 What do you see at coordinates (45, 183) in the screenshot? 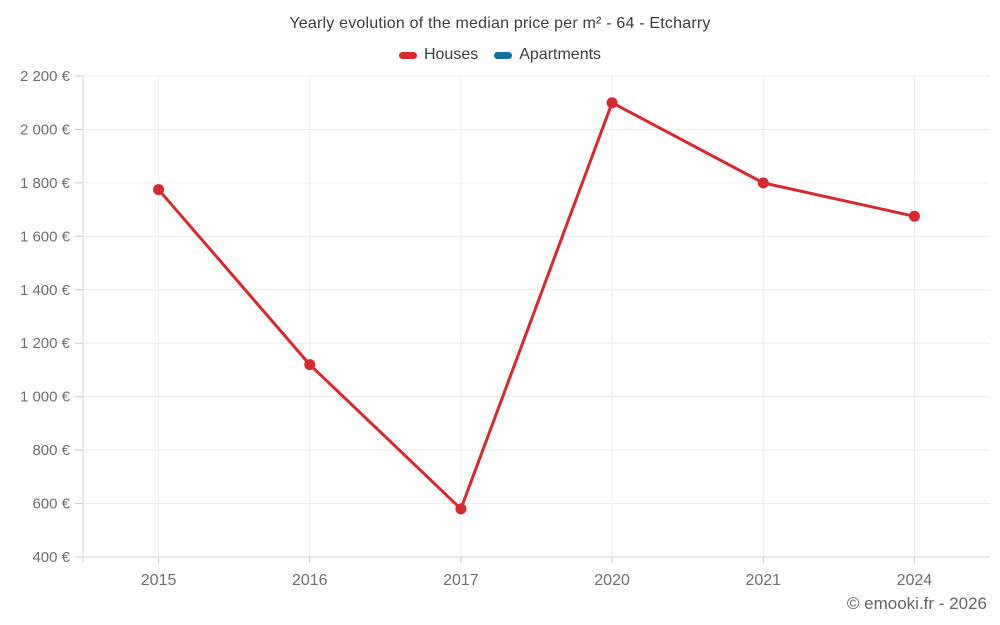
I see `y-tick-label: 1 800 €` at bounding box center [45, 183].